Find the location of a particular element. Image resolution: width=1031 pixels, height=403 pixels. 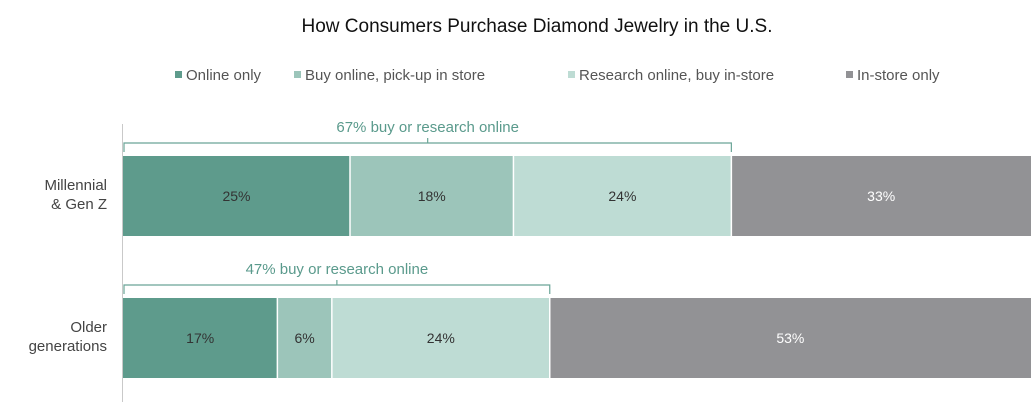

legend-label-in-store-only: In-store only is located at coordinates (898, 75).